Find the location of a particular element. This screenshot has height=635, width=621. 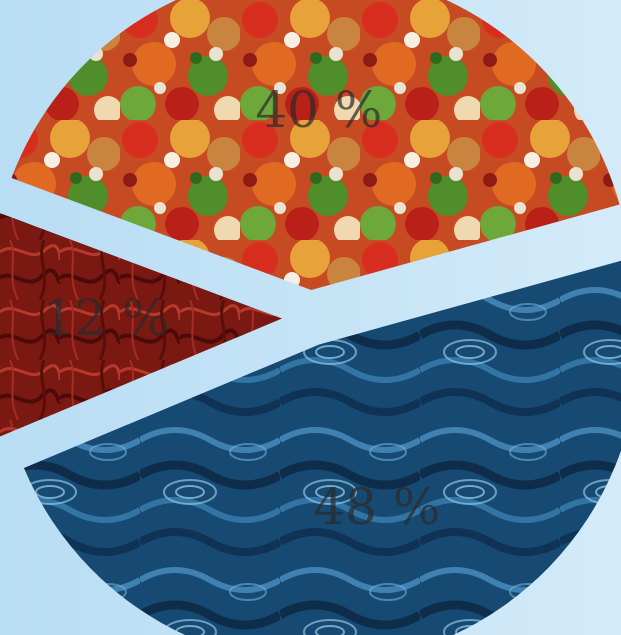

slice-label-1: 48 % is located at coordinates (376, 507).